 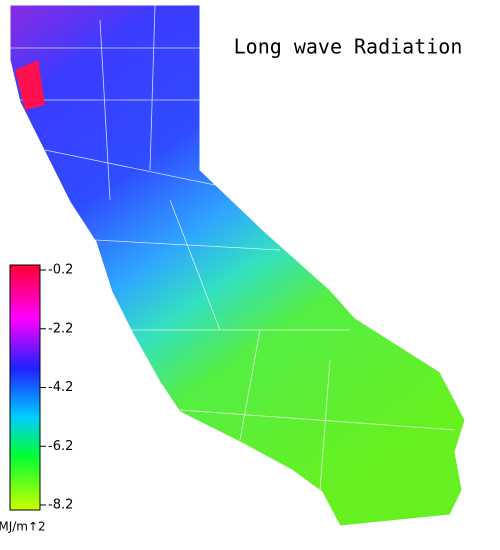 What do you see at coordinates (60, 505) in the screenshot?
I see `colorbar-tick-label: -8.2` at bounding box center [60, 505].